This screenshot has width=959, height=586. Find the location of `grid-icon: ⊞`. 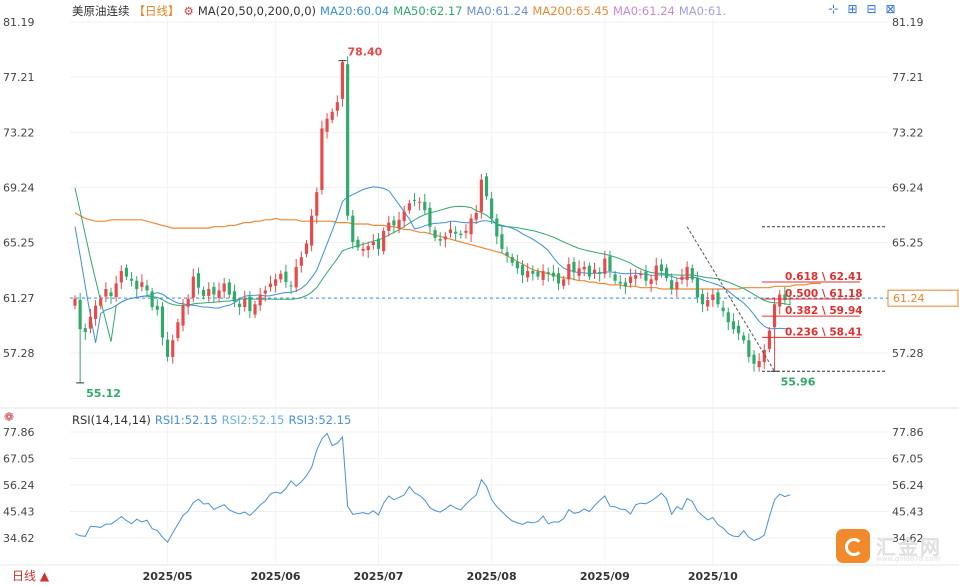

grid-icon: ⊞ is located at coordinates (852, 9).